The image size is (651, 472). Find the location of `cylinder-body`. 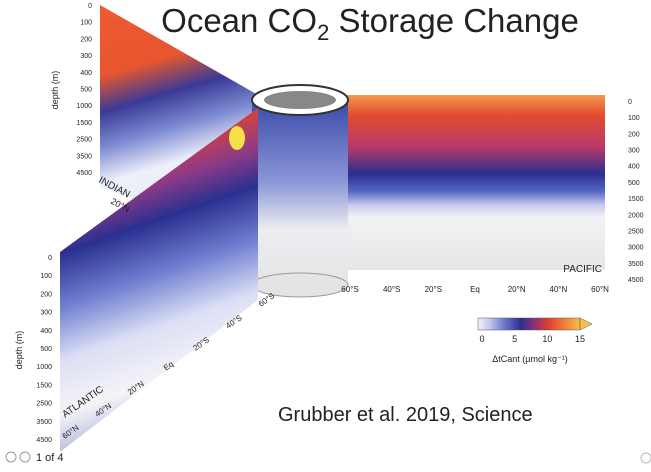

cylinder-body is located at coordinates (300, 192).